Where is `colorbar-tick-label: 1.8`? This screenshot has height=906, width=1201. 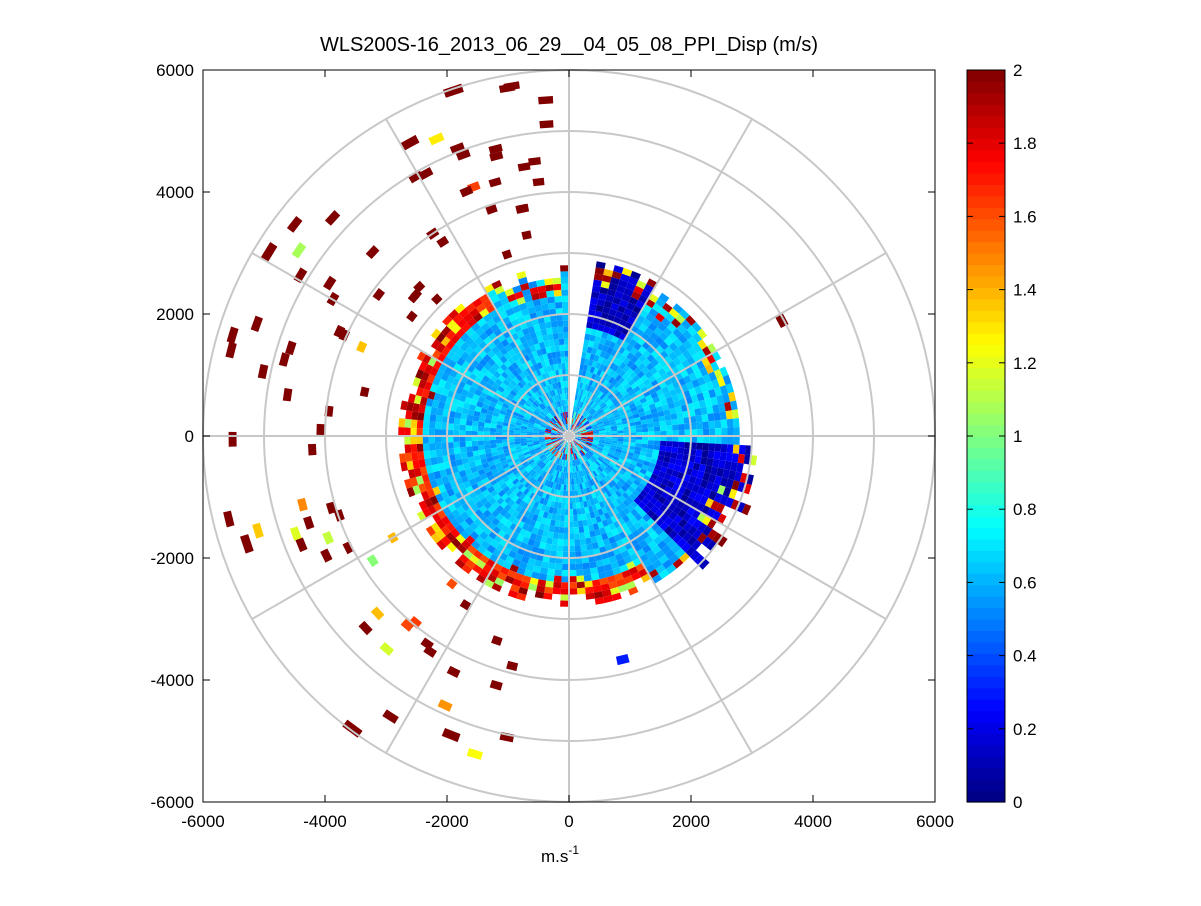
colorbar-tick-label: 1.8 is located at coordinates (1025, 143).